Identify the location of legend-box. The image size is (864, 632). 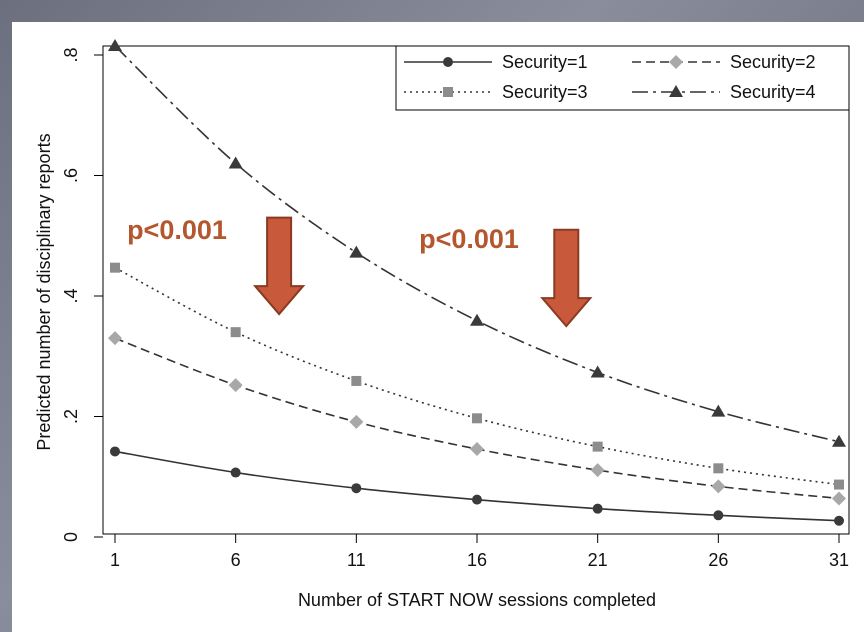
(622, 78).